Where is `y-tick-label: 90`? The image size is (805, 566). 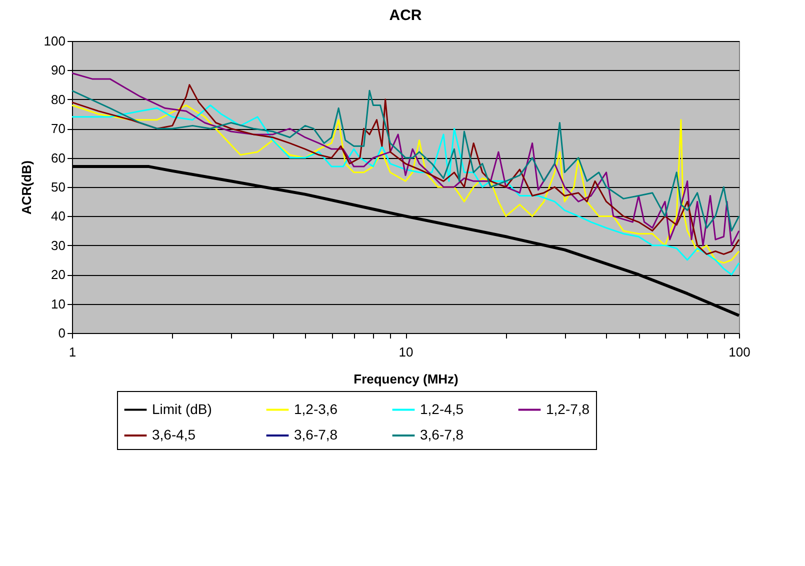 y-tick-label: 90 is located at coordinates (58, 70).